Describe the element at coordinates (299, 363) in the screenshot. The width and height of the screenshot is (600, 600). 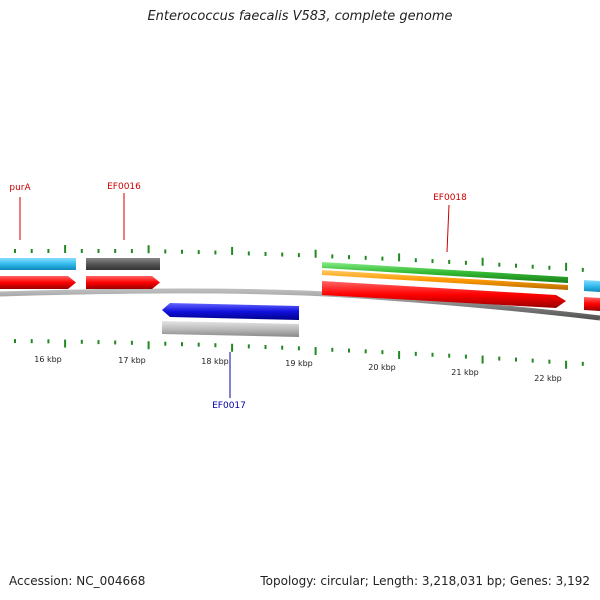
I see `ruler-label-19: 19 kbp` at that location.